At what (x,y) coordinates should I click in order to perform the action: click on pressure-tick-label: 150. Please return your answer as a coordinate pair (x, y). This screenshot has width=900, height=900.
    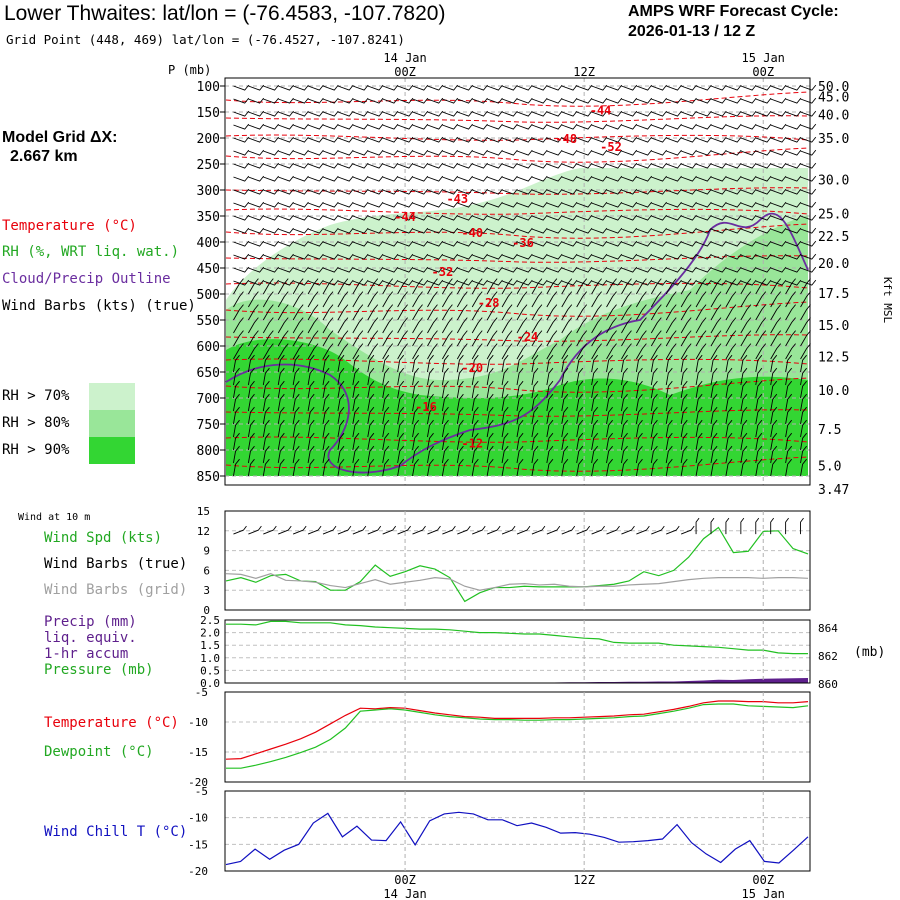
    Looking at the image, I should click on (208, 113).